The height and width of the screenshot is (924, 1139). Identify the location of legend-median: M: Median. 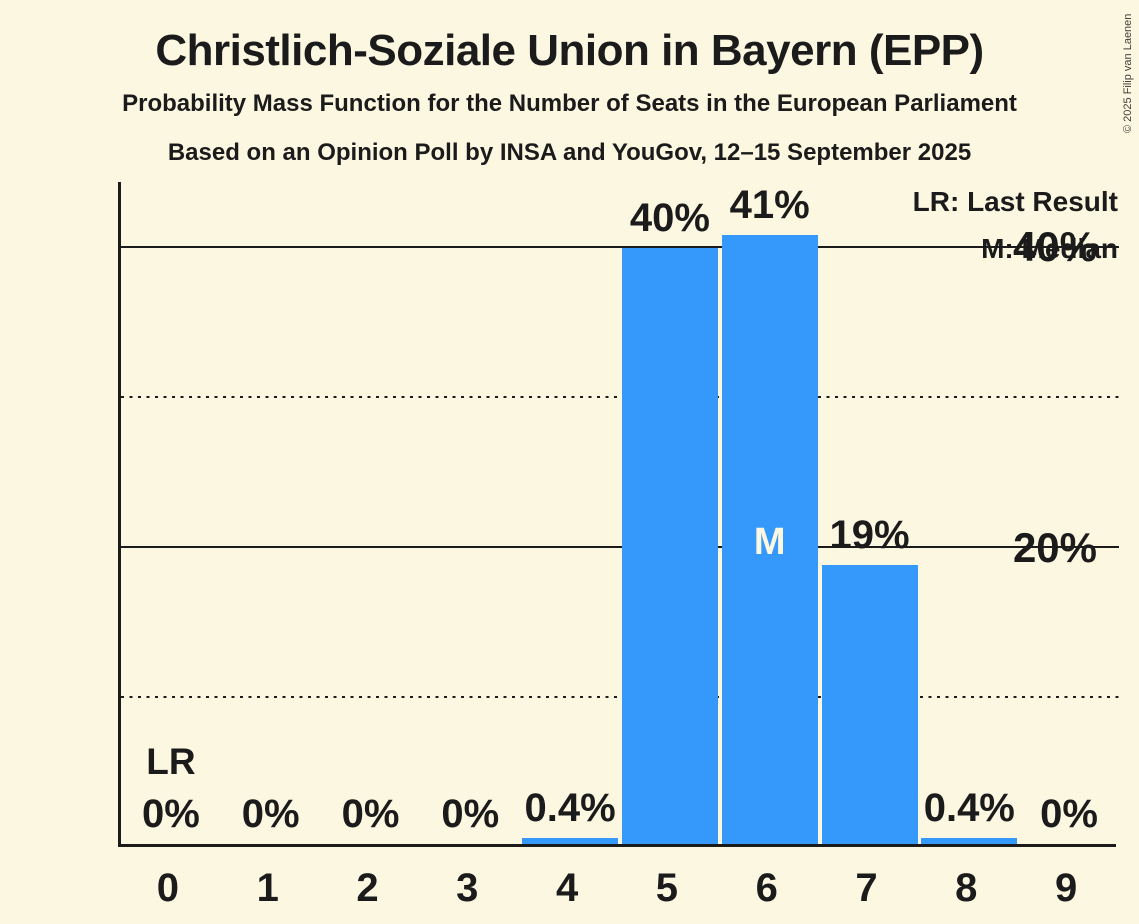
(1049, 248).